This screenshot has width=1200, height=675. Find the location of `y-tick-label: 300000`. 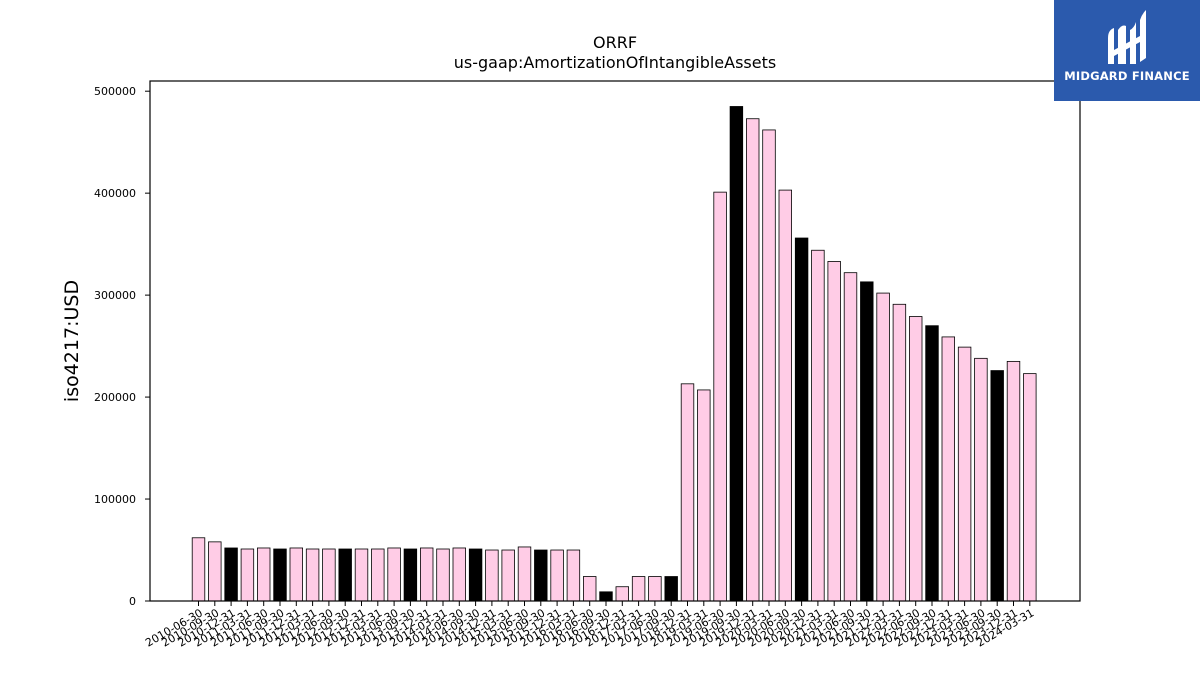

y-tick-label: 300000 is located at coordinates (115, 295).